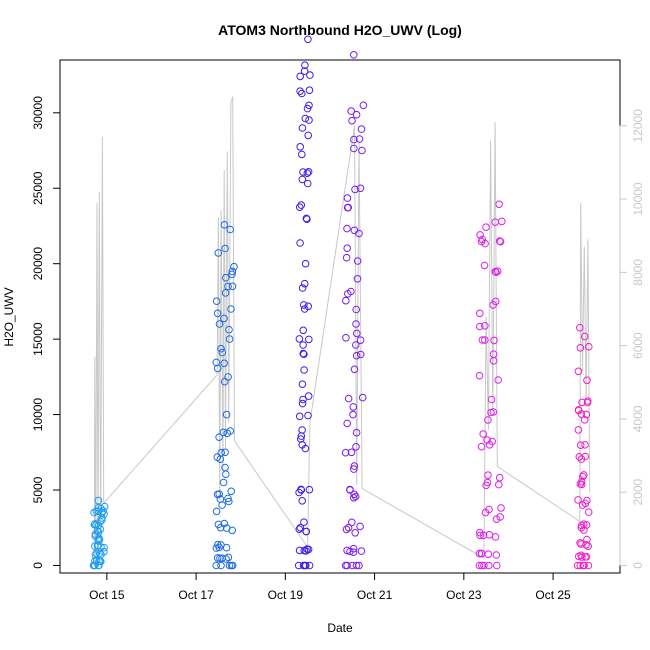 The width and height of the screenshot is (650, 650). What do you see at coordinates (196, 595) in the screenshot?
I see `x-tick-label: Oct 17` at bounding box center [196, 595].